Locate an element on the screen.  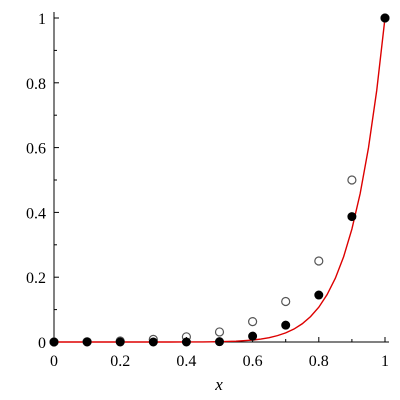
y-tick-label: 0.8 is located at coordinates (36, 84).